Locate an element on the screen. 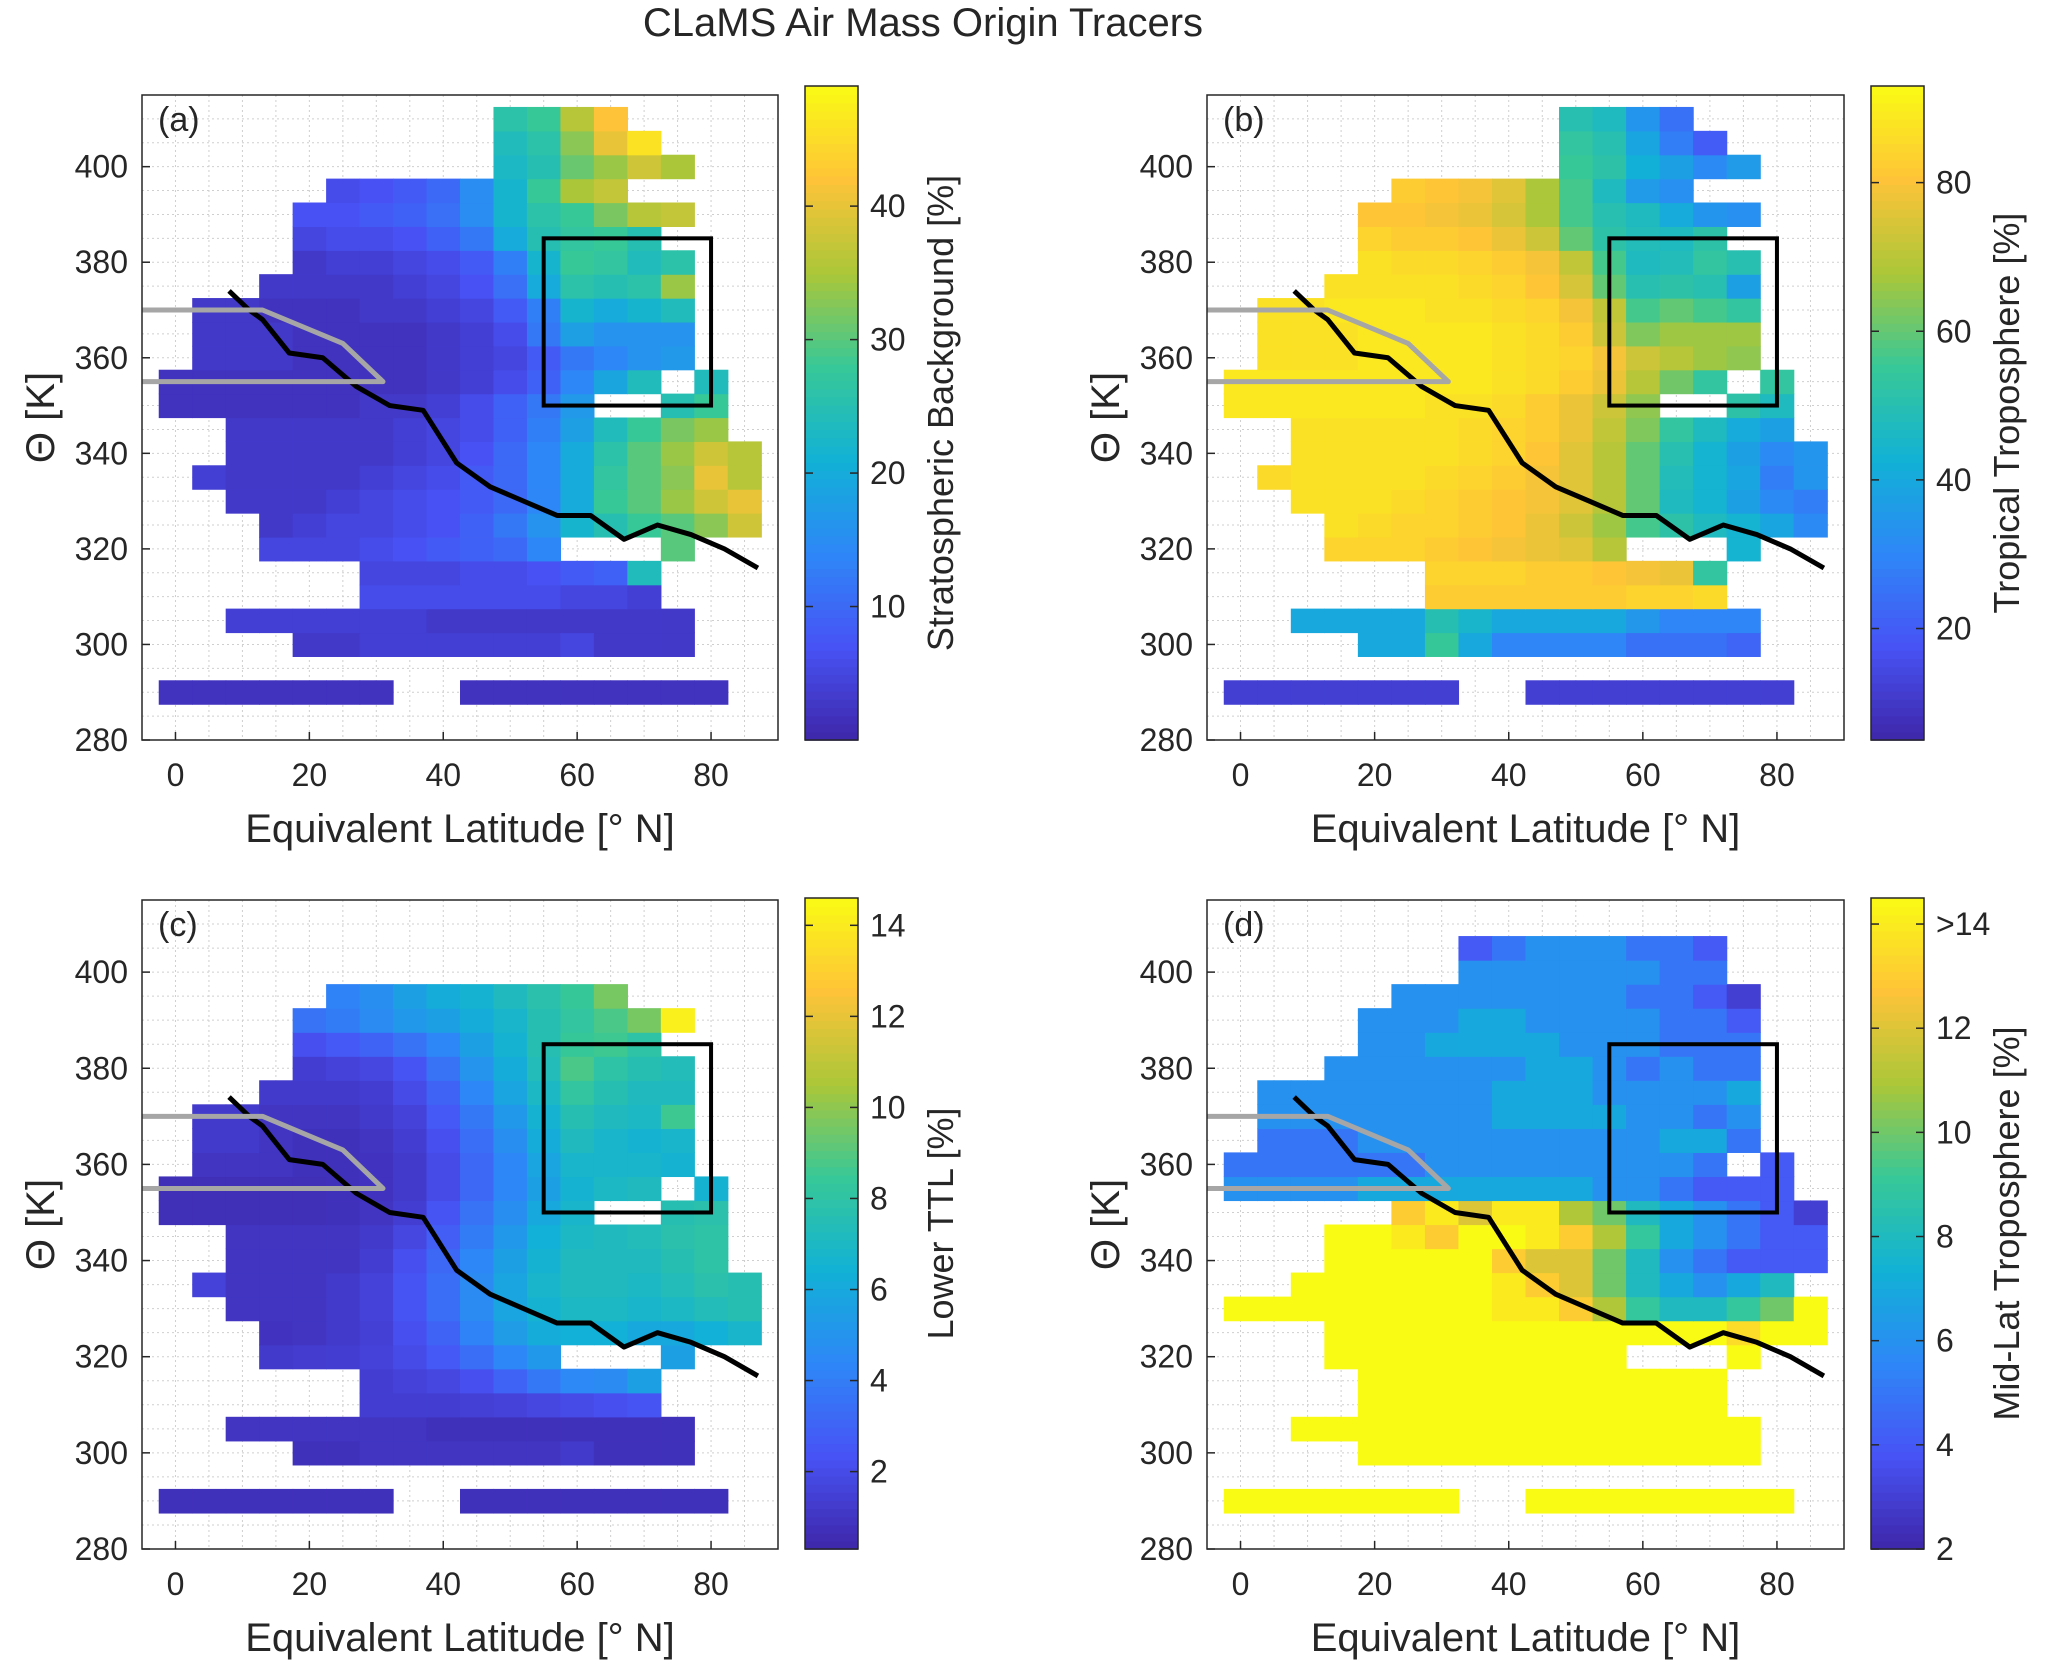 Image resolution: width=2067 pixels, height=1677 pixels. axes-frame is located at coordinates (1525, 417).